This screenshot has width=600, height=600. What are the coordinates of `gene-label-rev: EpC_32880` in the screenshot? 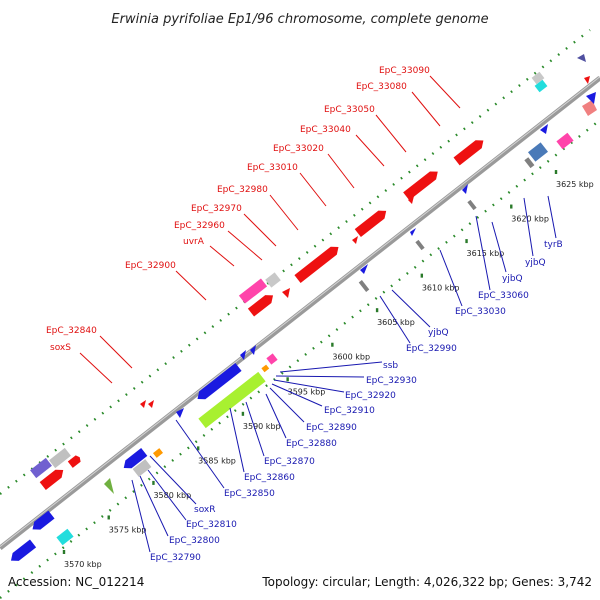 It's located at (311, 444).